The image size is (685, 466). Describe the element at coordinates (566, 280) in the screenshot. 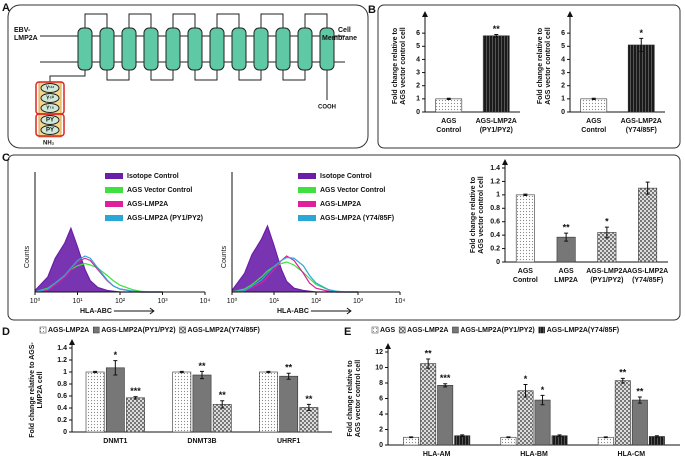

I see `x-tick-label: LMP2A` at that location.